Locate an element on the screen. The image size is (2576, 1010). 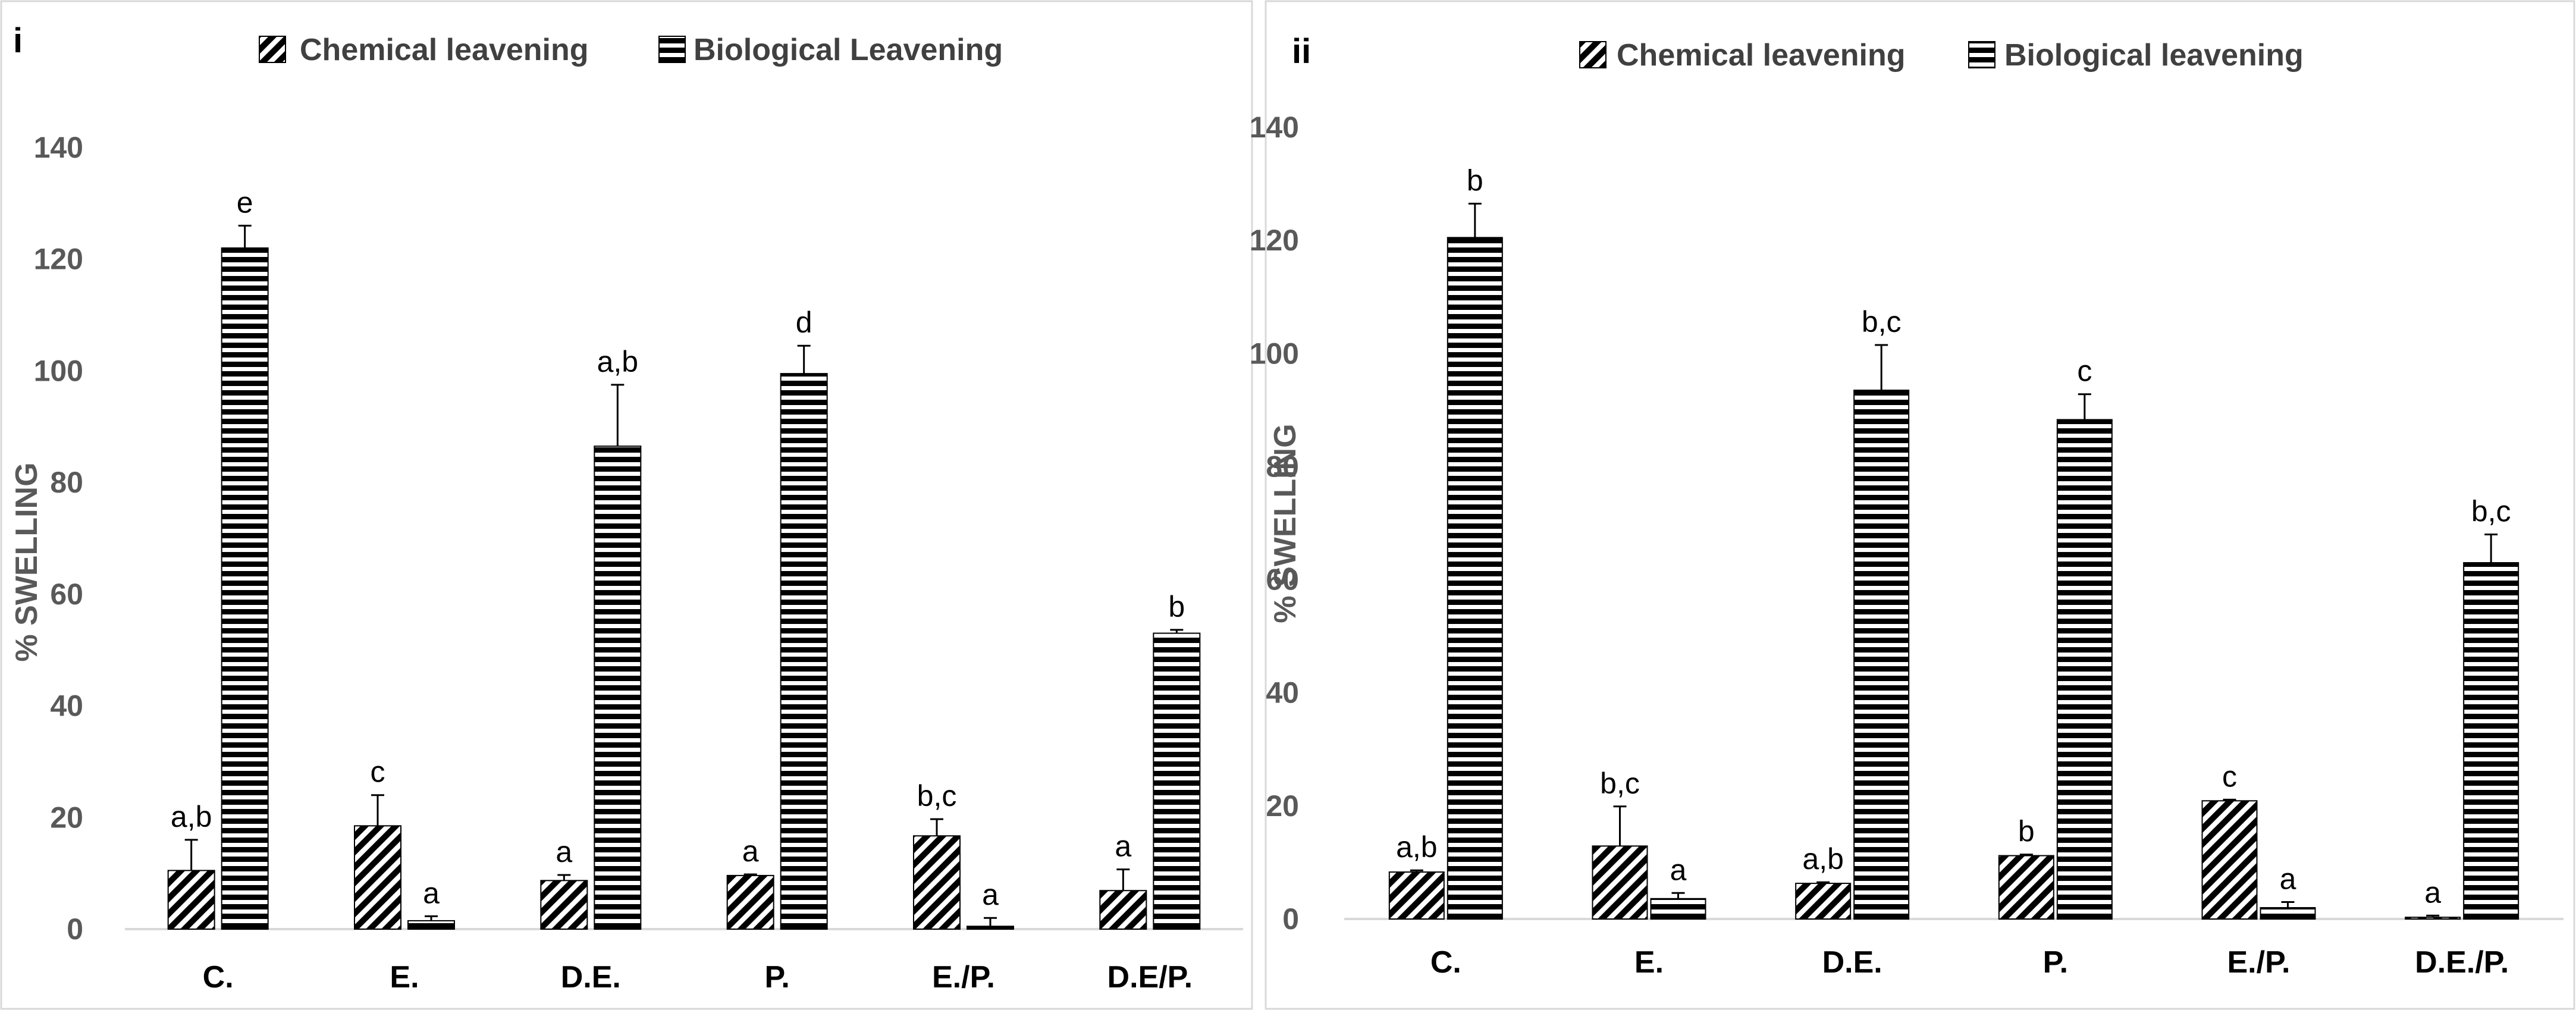
legend-label-biological: Biological leavening is located at coordinates (2154, 55).